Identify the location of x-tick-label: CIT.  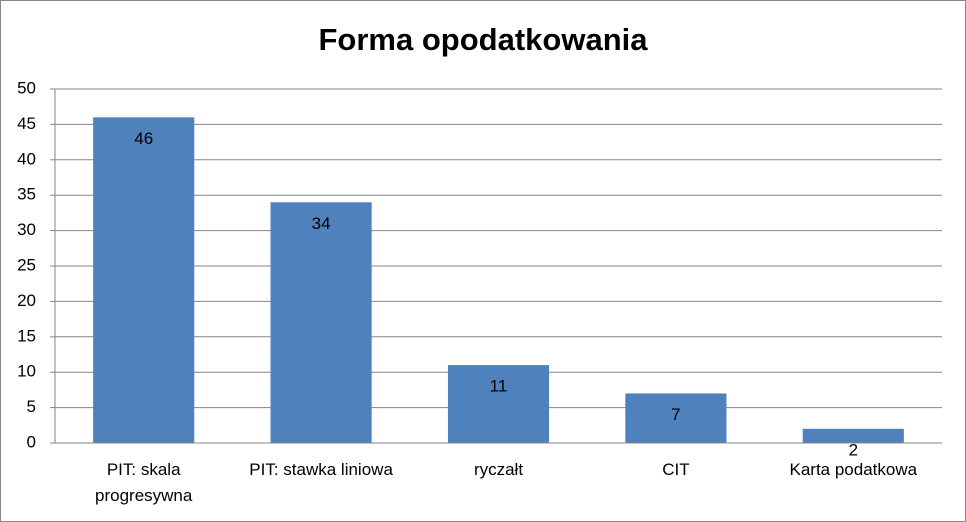
(676, 469).